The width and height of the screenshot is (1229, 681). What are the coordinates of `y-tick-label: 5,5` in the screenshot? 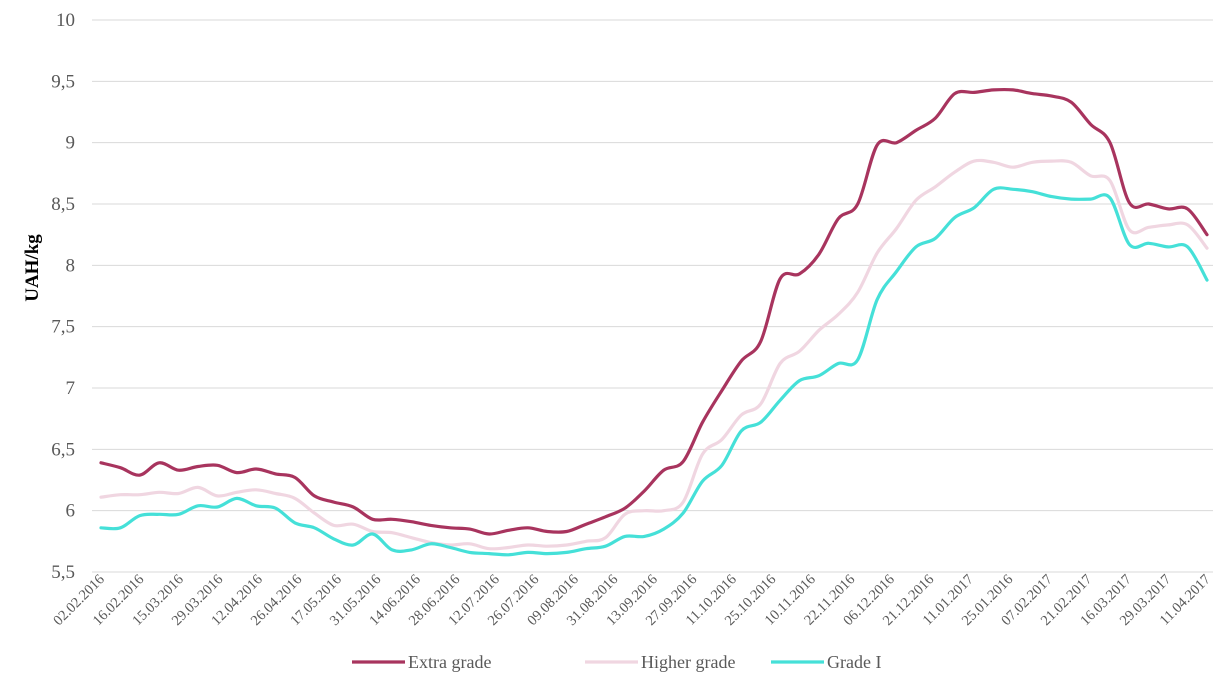 It's located at (63, 572).